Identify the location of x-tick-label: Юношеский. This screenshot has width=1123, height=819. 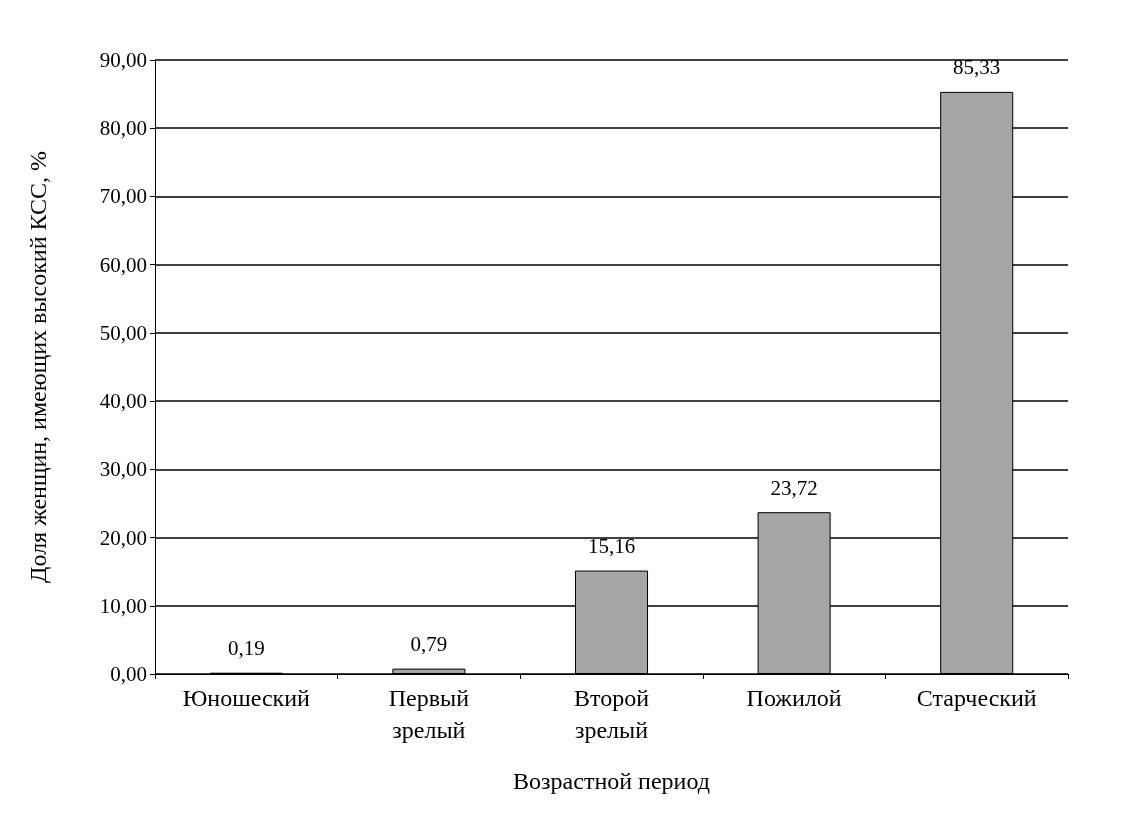
(246, 698).